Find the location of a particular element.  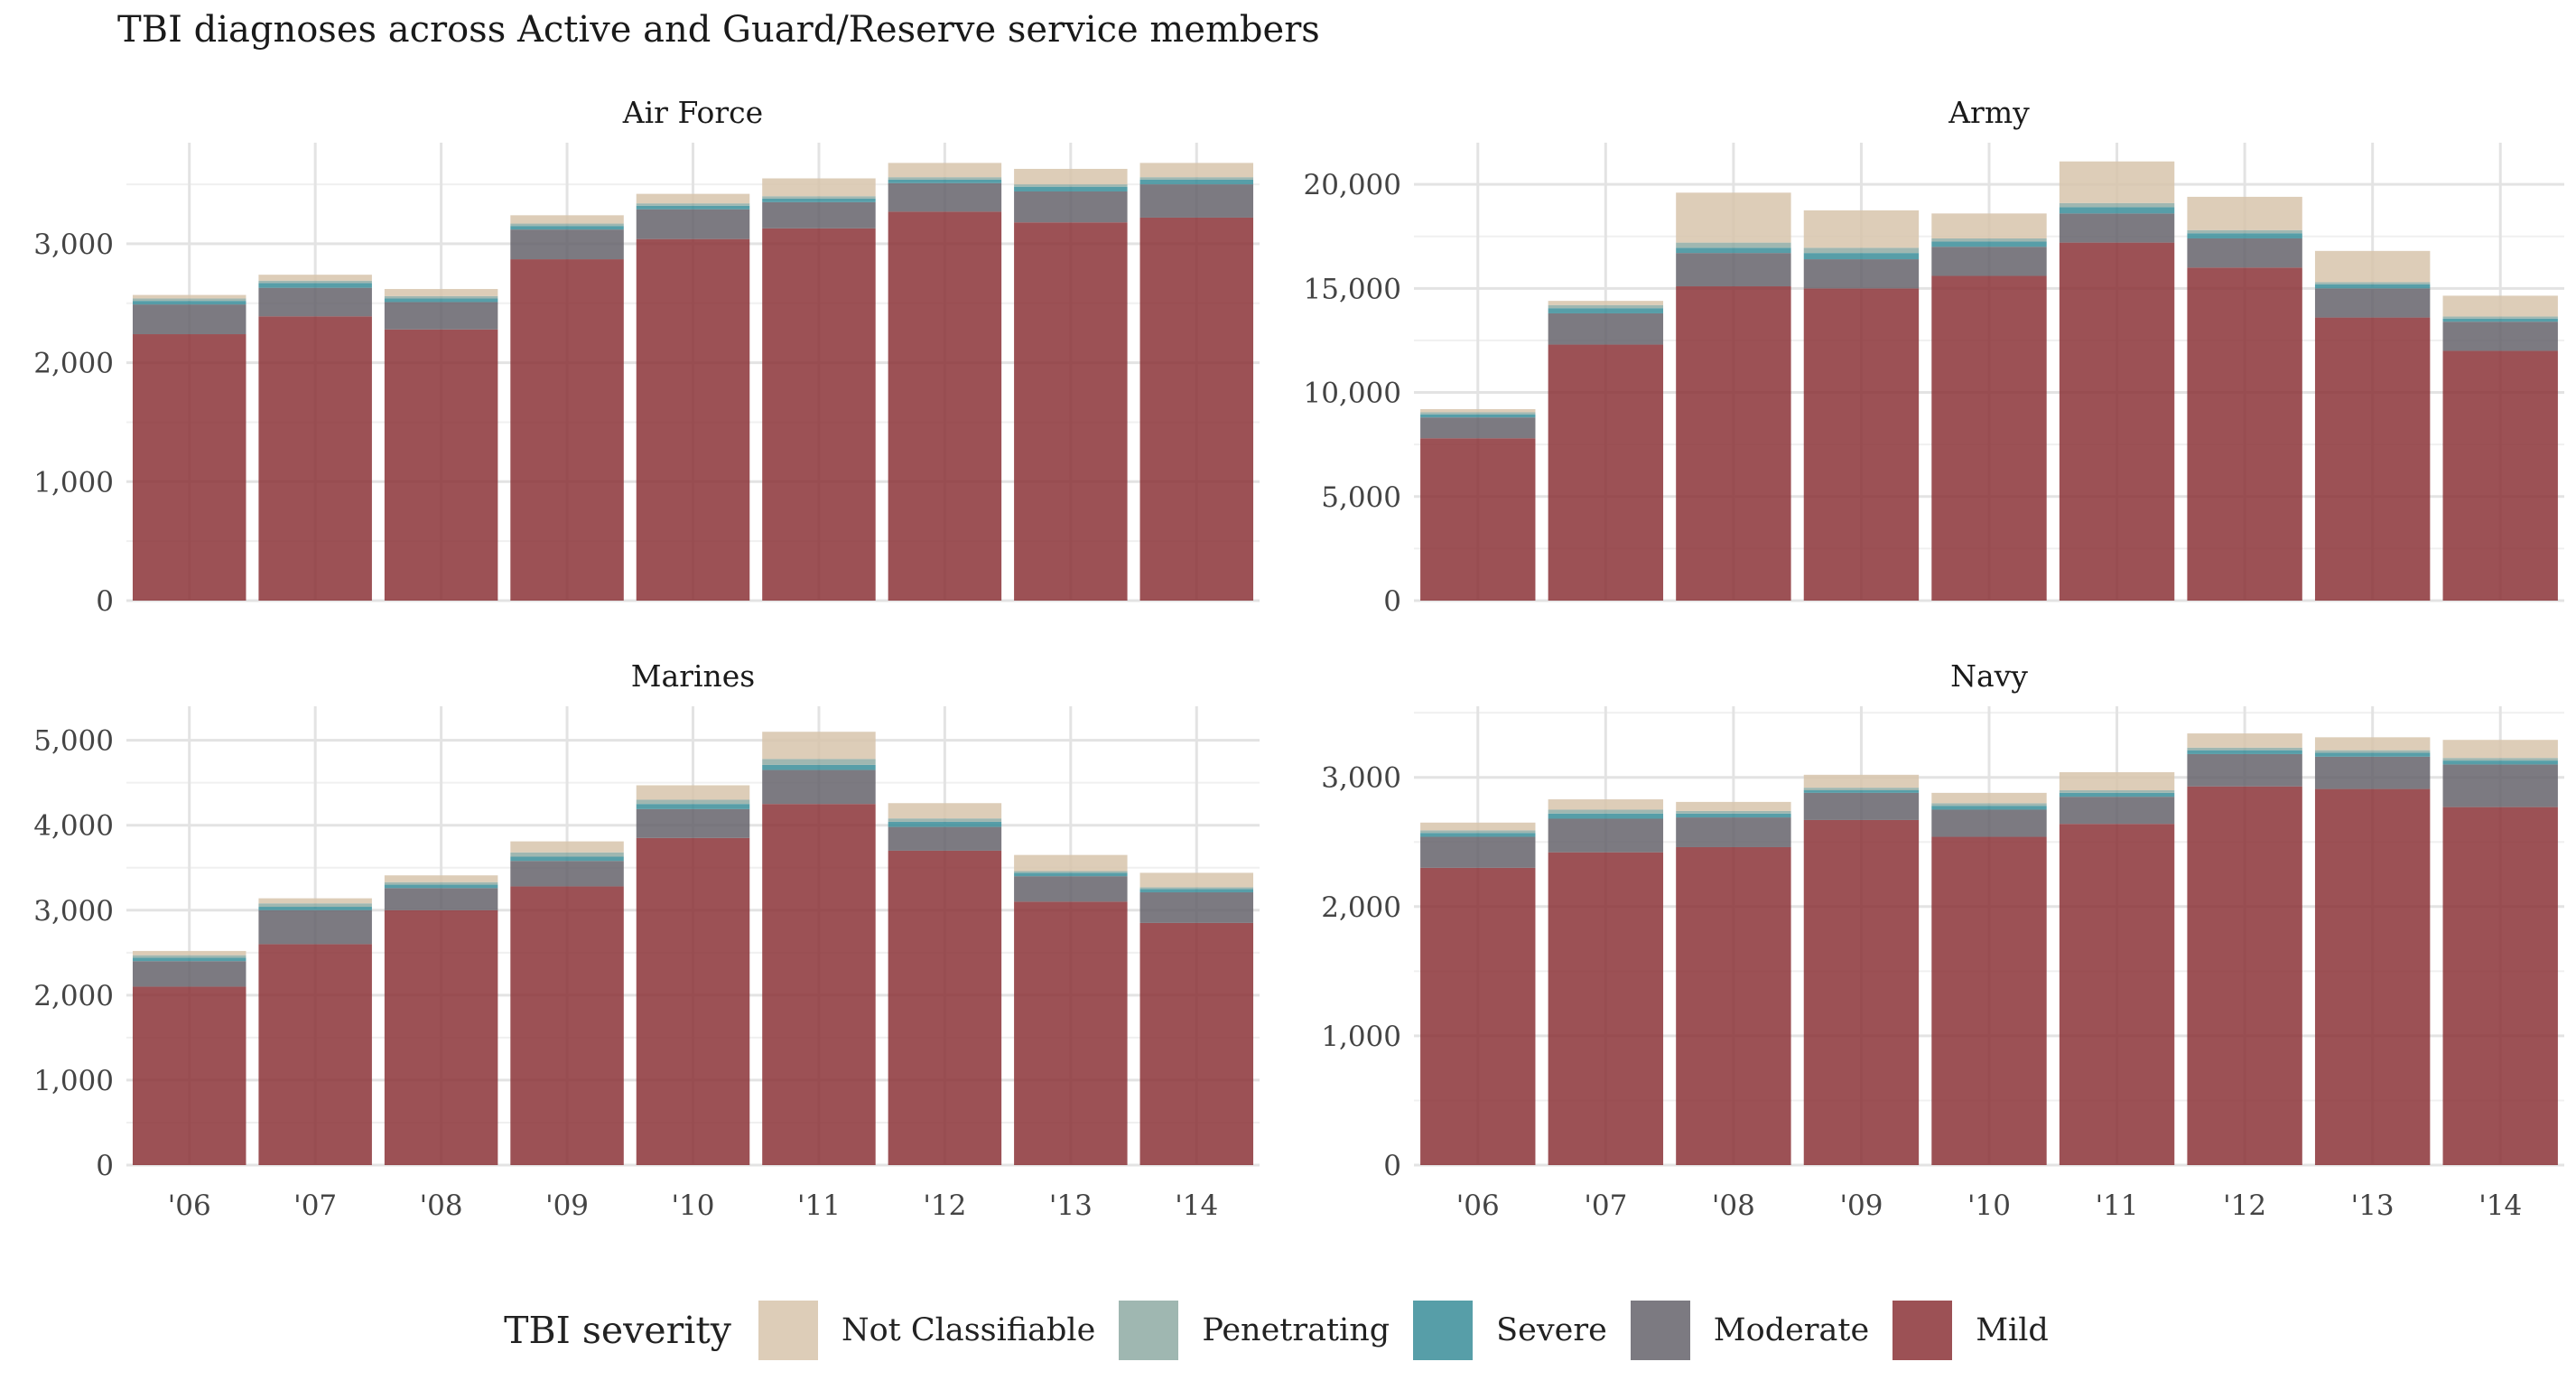

legend-item-mild: Mild is located at coordinates (1970, 1330).